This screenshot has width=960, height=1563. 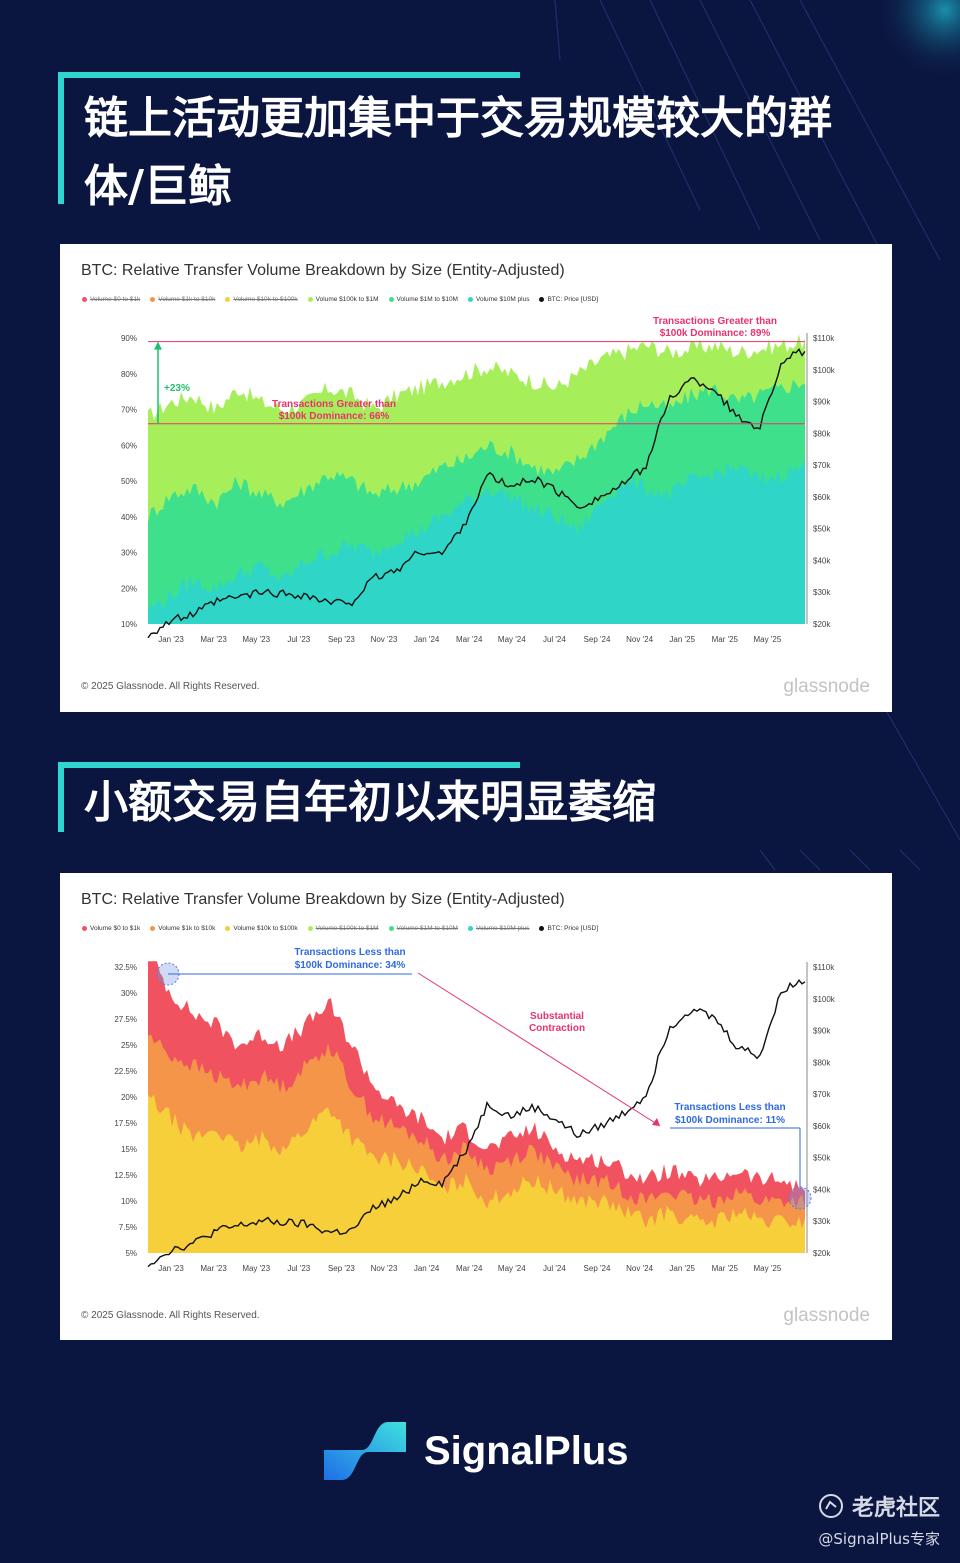 I want to click on x-tick-label: Nov '23, so click(x=384, y=639).